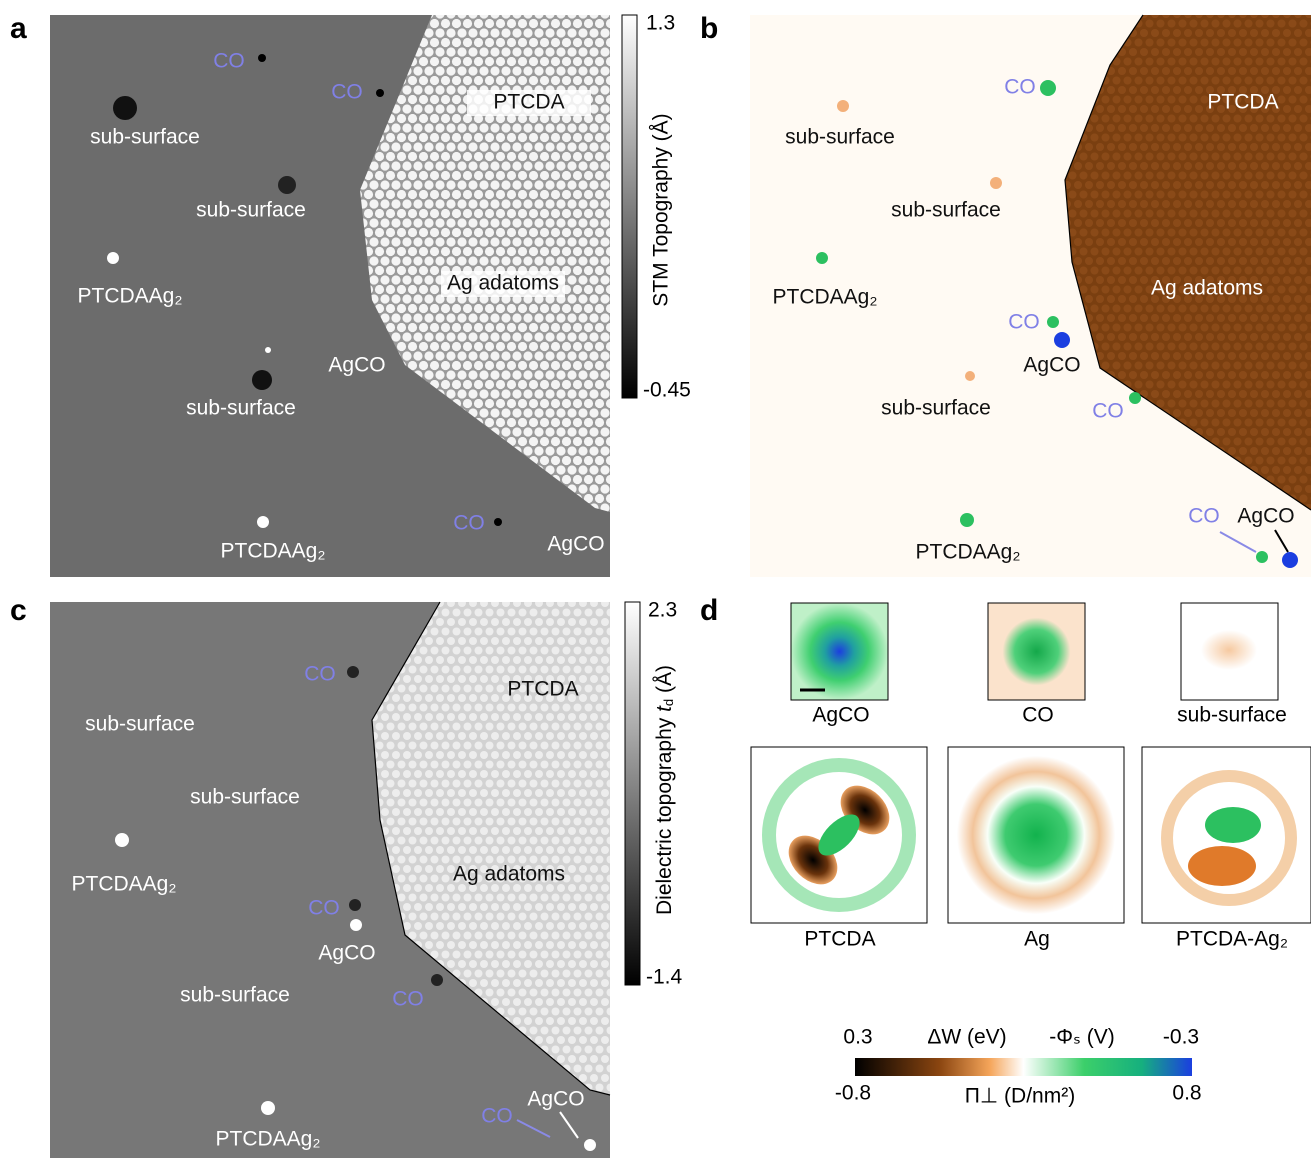  I want to click on thumb-label: Ag, so click(1037, 939).